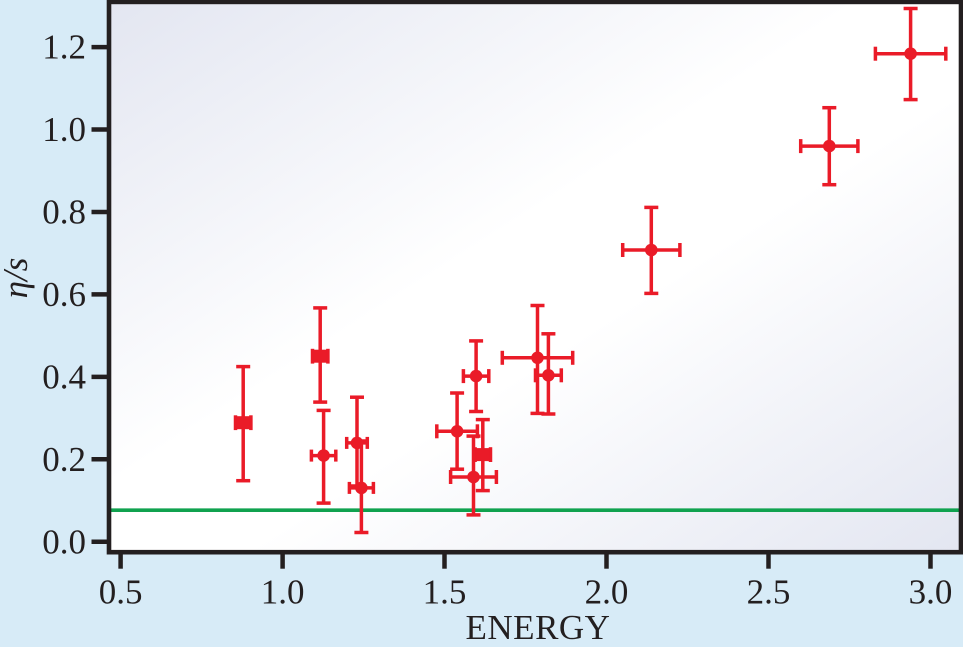 The width and height of the screenshot is (963, 647). What do you see at coordinates (64, 47) in the screenshot?
I see `svg-text: 1.2` at bounding box center [64, 47].